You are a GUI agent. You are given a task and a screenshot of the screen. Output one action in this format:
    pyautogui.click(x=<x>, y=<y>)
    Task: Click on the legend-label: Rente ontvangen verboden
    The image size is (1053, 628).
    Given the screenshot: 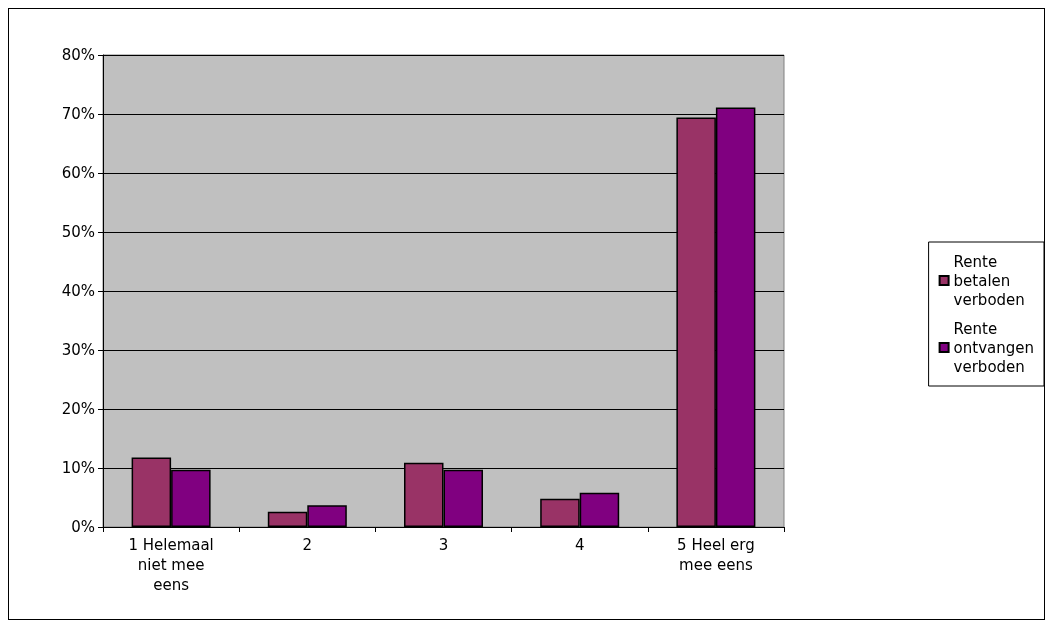 What is the action you would take?
    pyautogui.click(x=994, y=347)
    